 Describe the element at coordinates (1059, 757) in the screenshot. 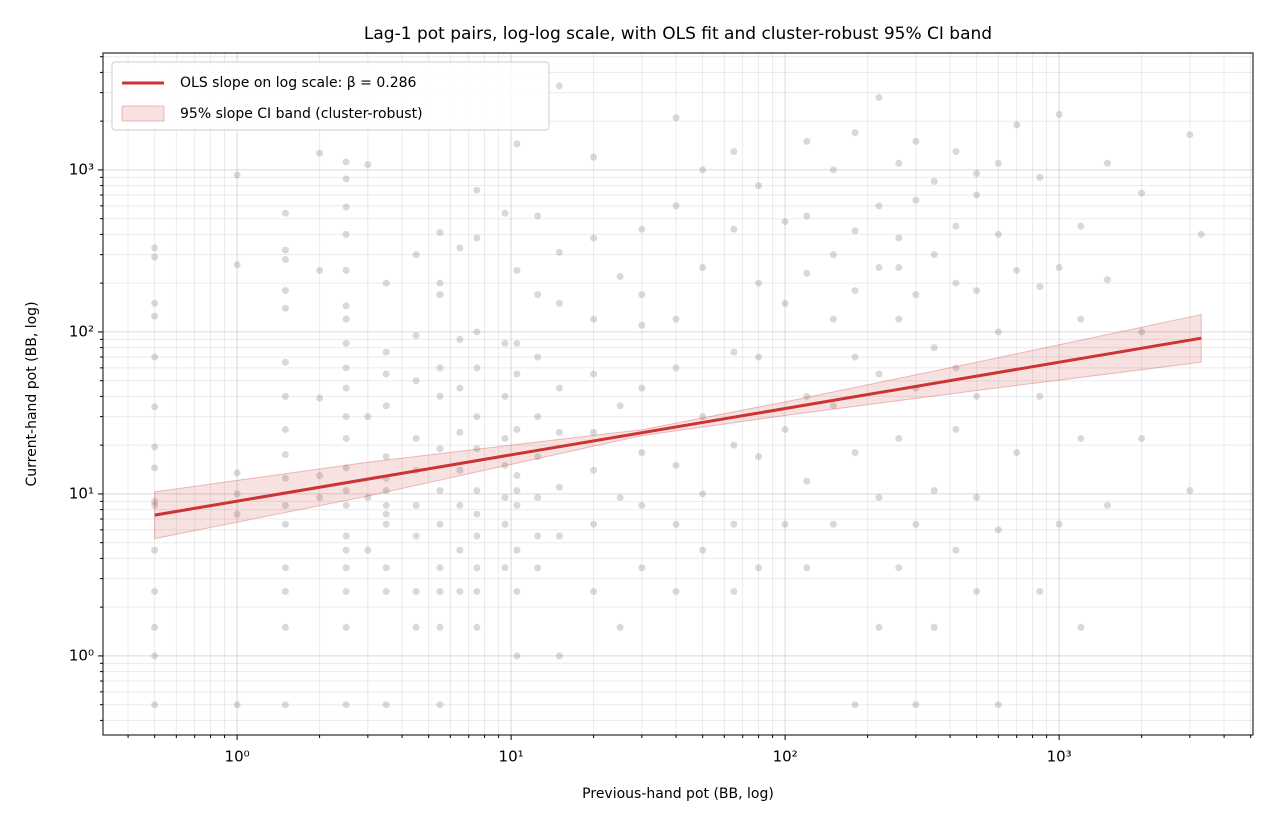

I see `x-tick-label: 10³` at that location.